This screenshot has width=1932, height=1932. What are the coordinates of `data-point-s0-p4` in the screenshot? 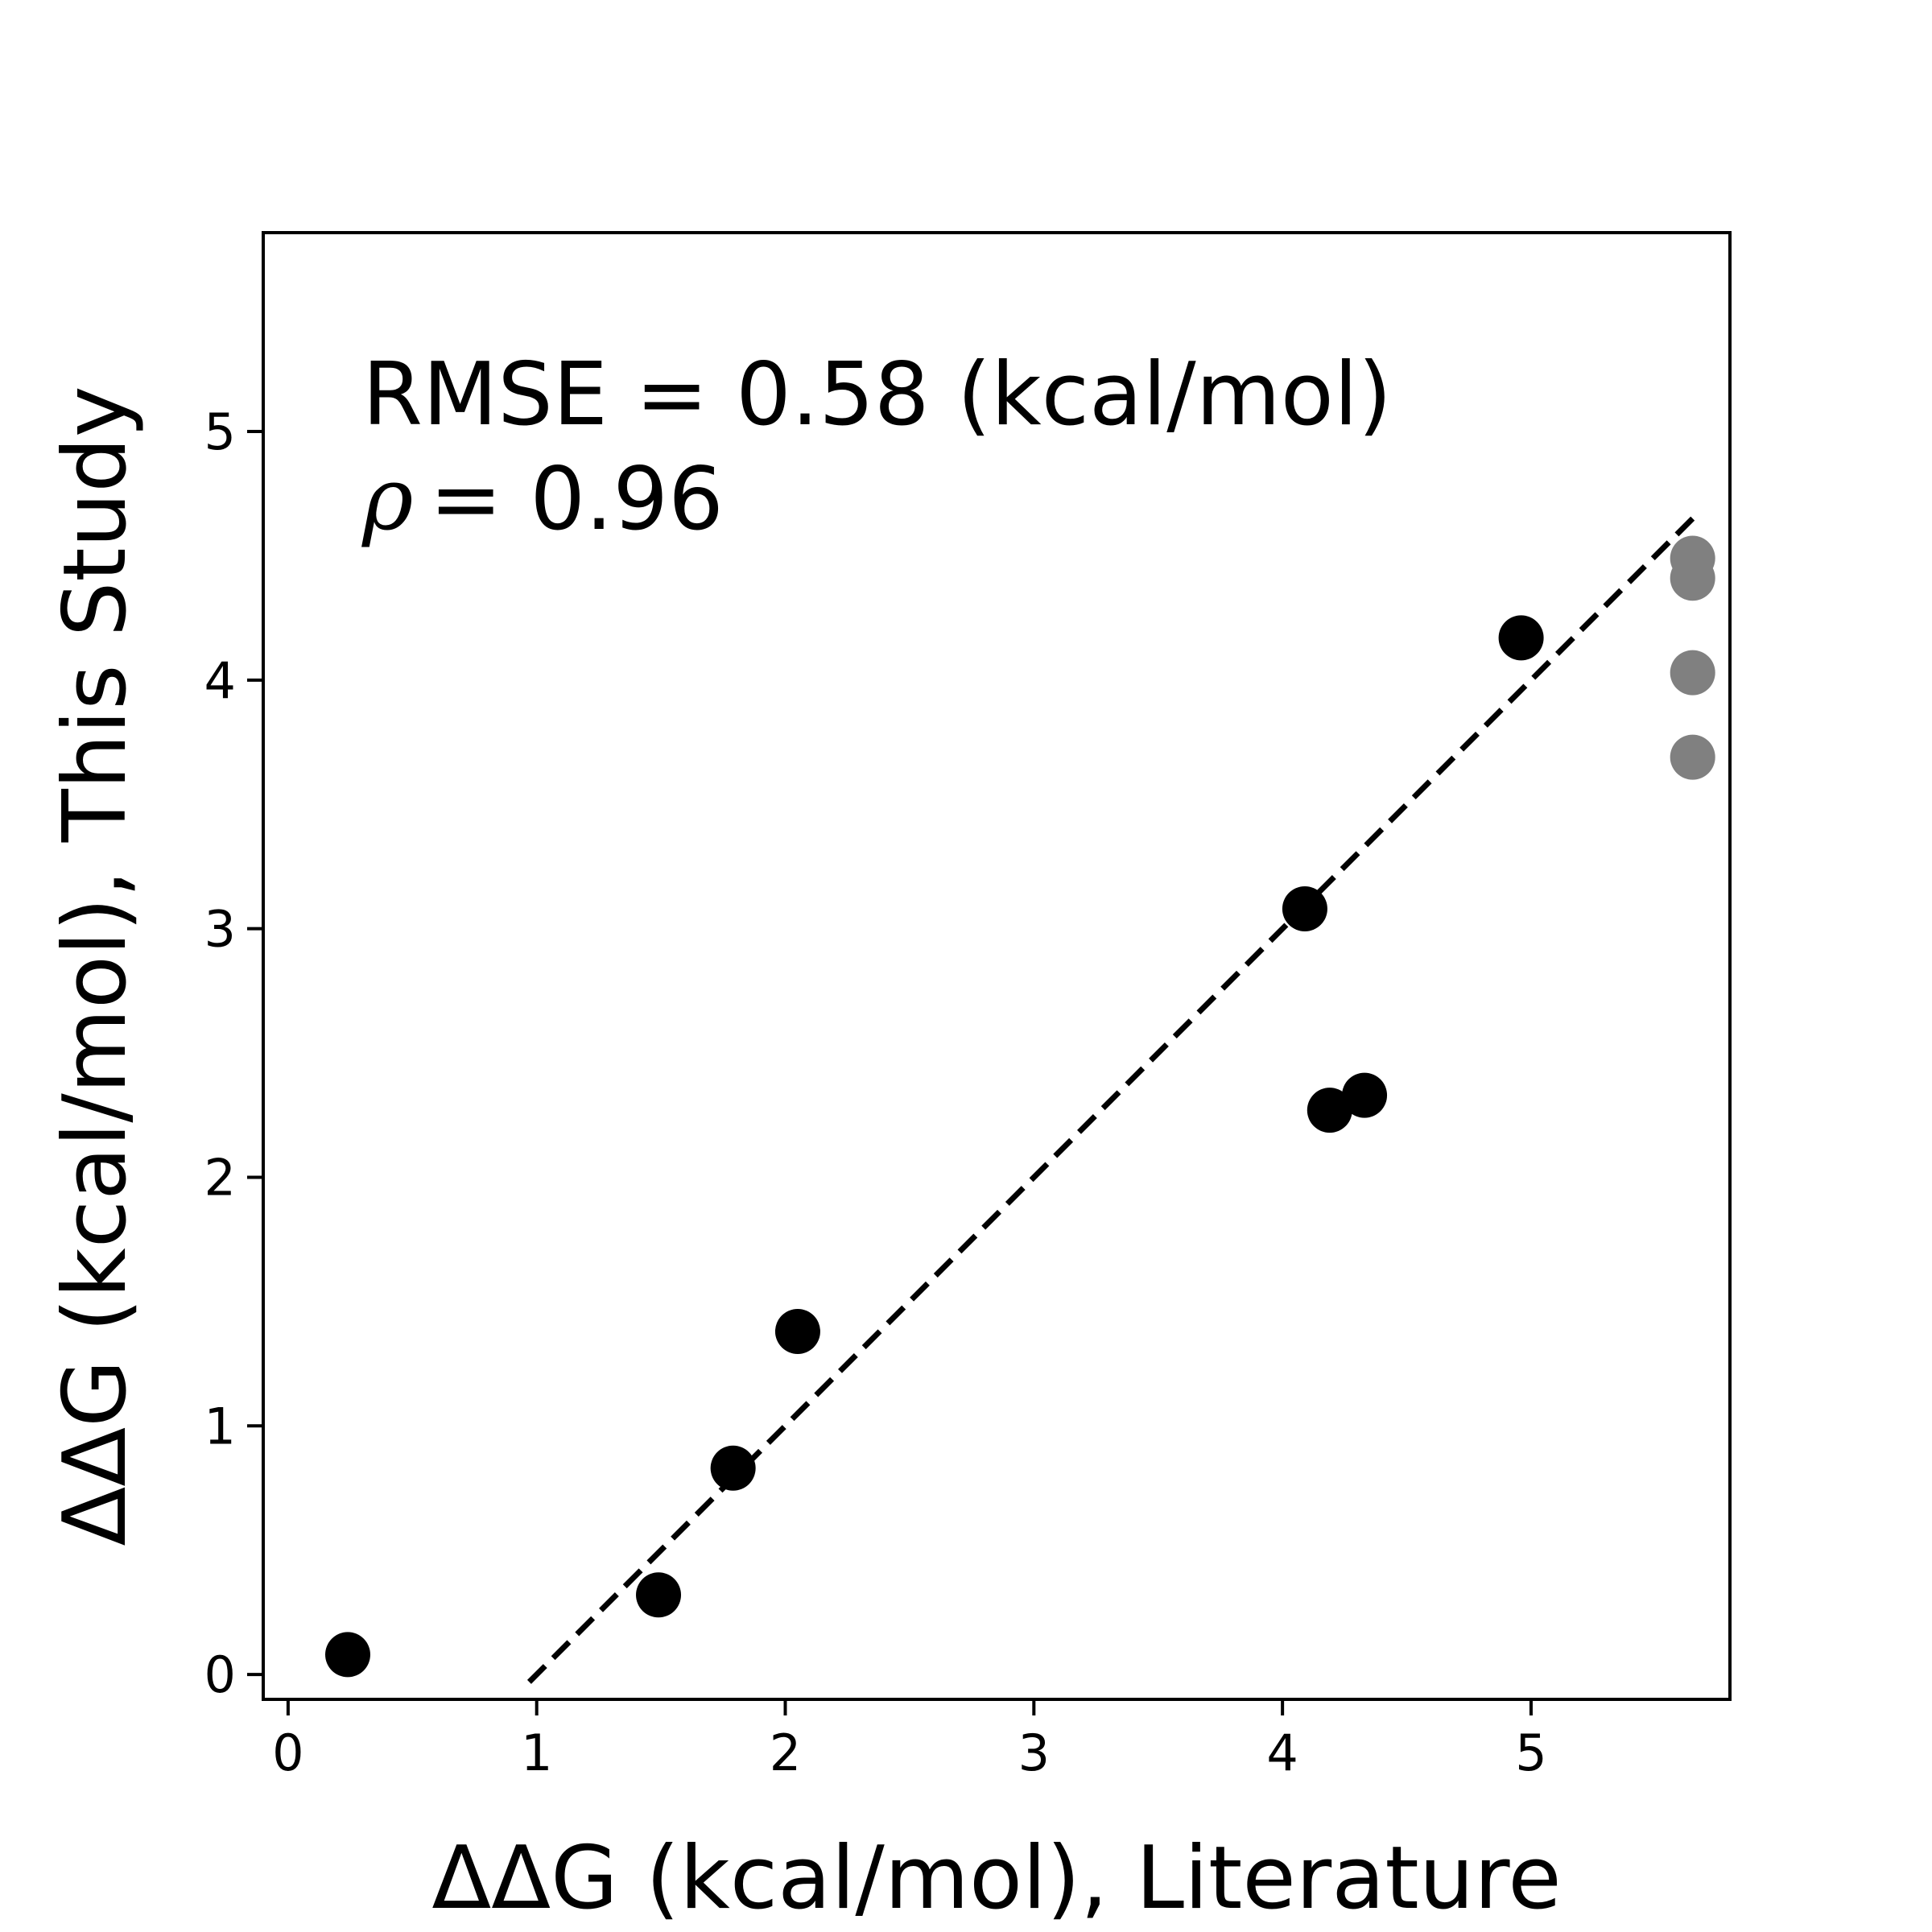 It's located at (1304, 908).